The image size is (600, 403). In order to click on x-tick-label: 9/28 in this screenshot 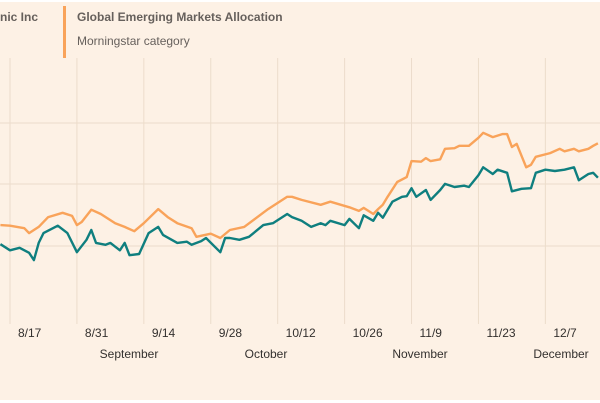, I will do `click(231, 333)`.